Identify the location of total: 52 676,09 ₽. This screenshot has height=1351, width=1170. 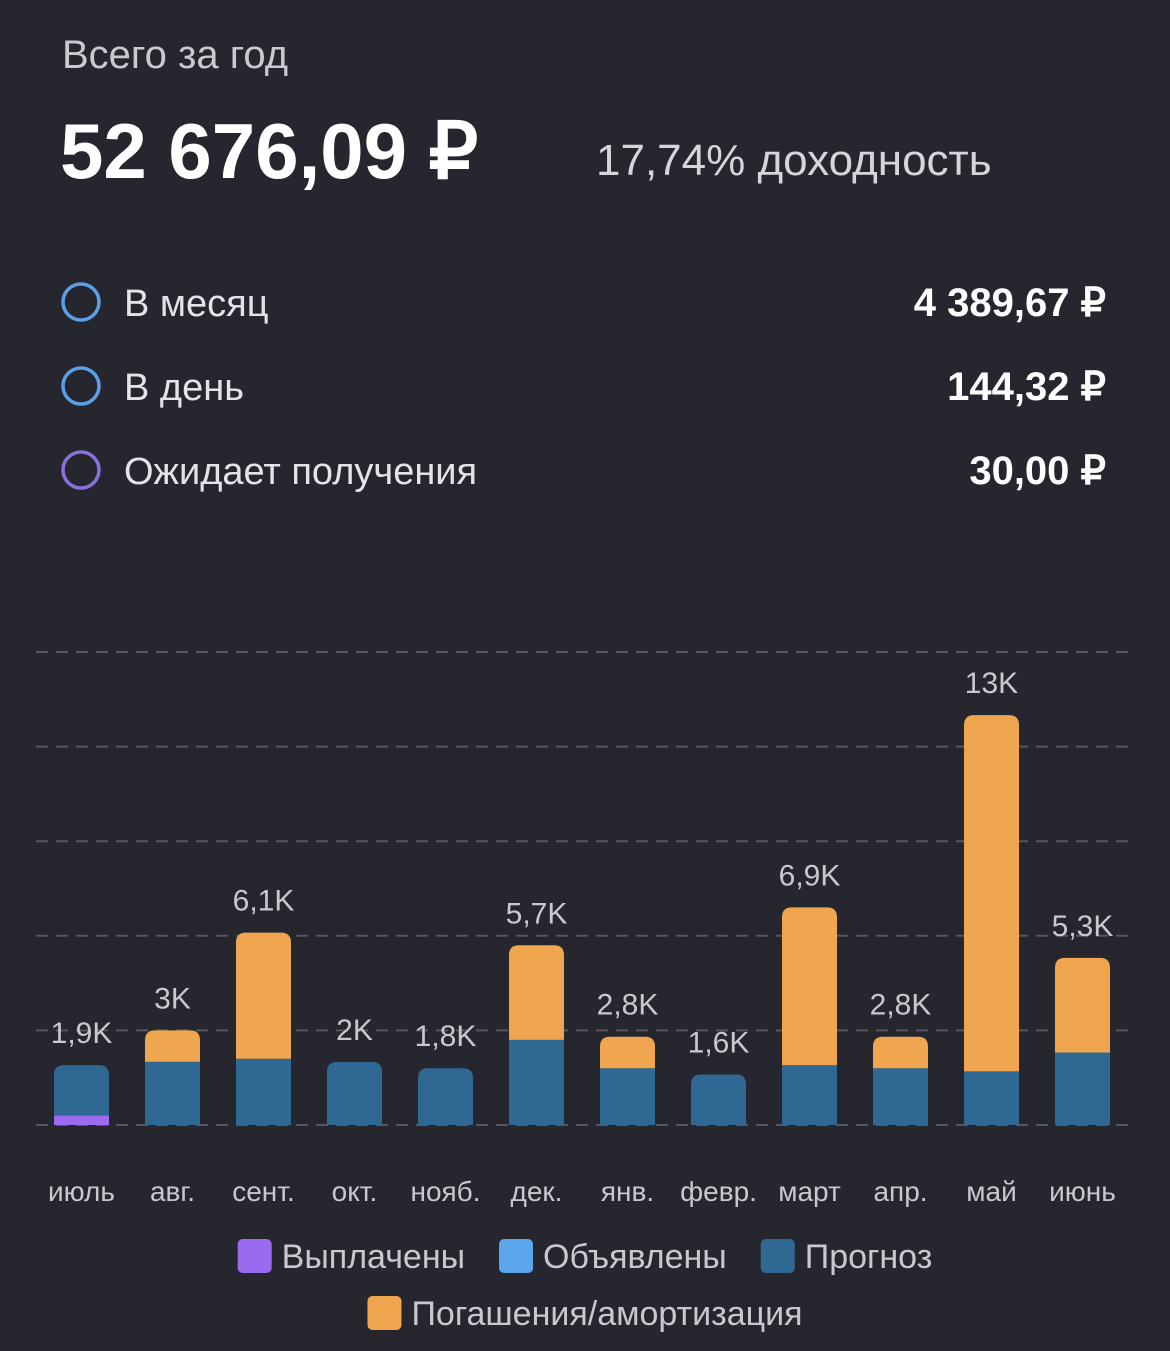
(269, 151).